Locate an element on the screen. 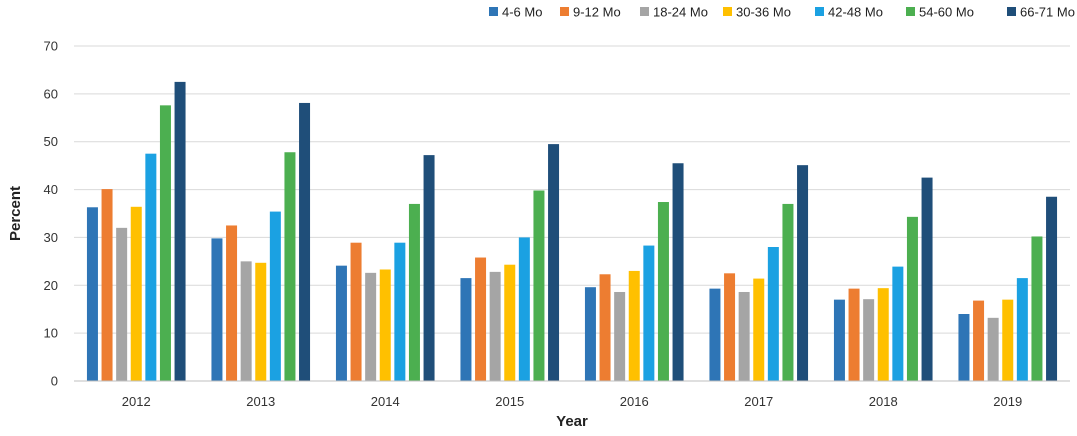 The image size is (1077, 436). y-tick-label: 50 is located at coordinates (51, 141).